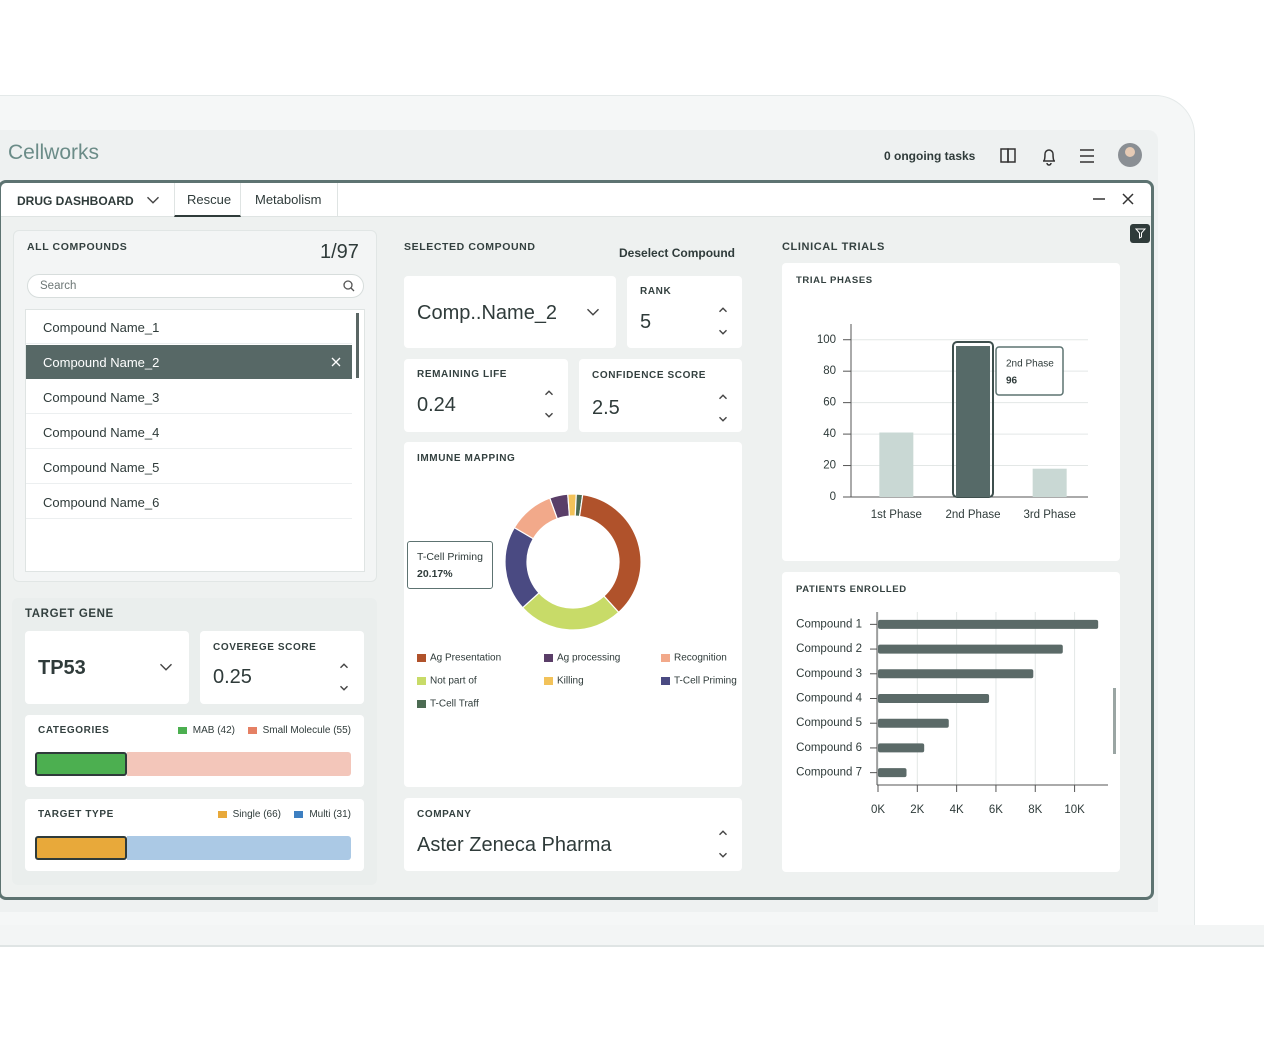 The image size is (1264, 1040). I want to click on deselect-button: Deselect Compound, so click(677, 253).